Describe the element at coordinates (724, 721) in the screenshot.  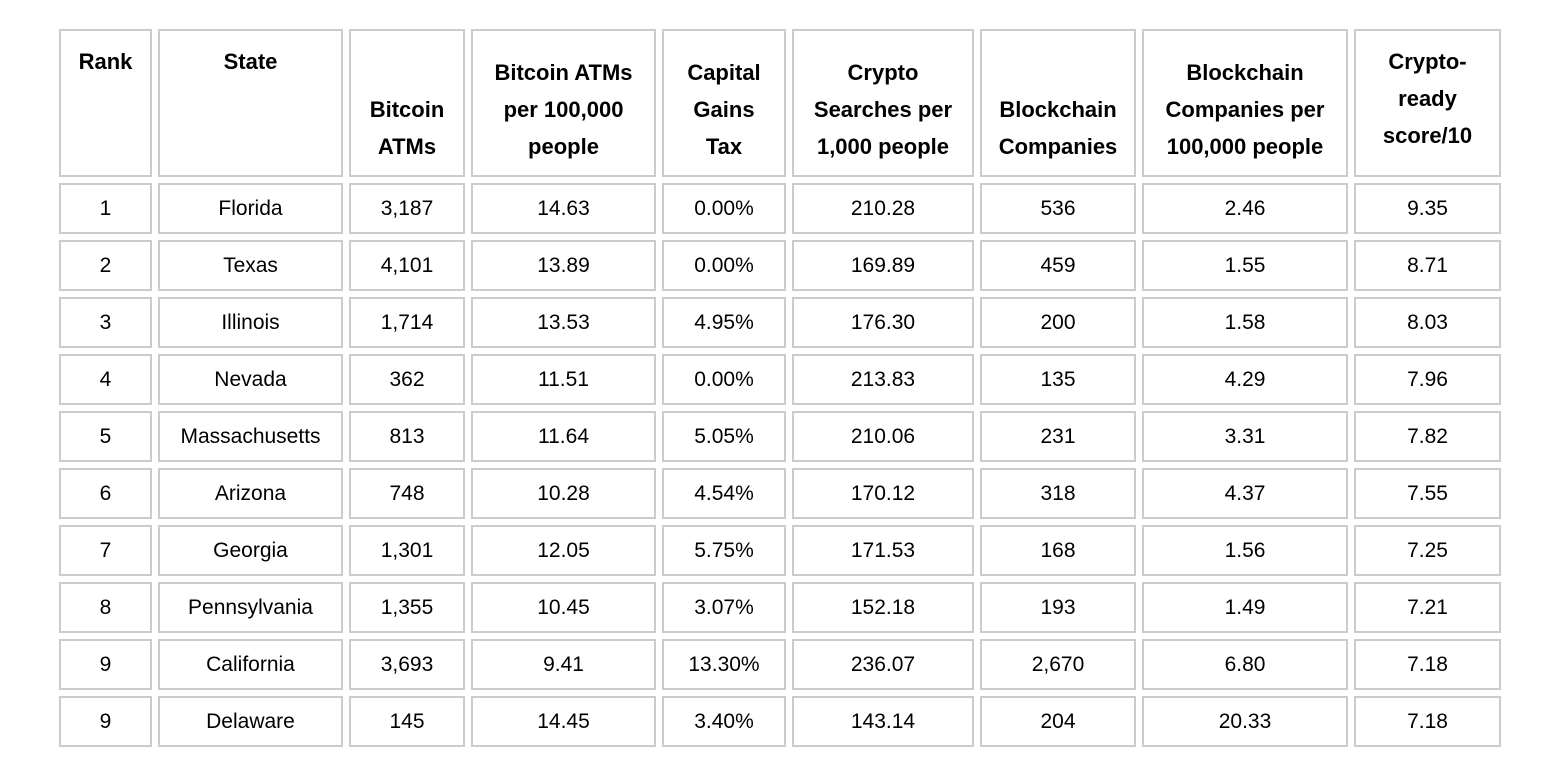
I see `cell-capital-gains-tax: 3.40%` at that location.